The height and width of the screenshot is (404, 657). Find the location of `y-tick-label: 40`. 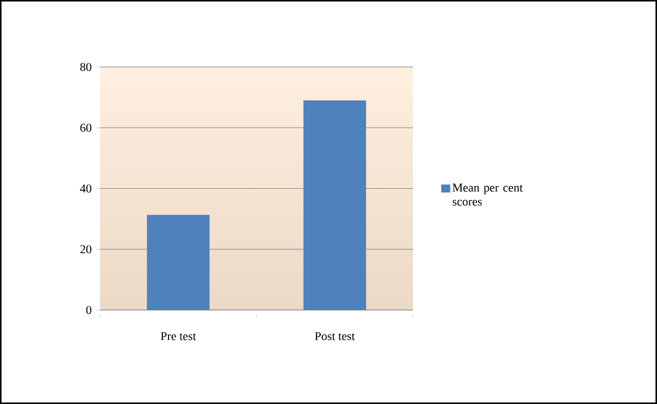

y-tick-label: 40 is located at coordinates (86, 188).